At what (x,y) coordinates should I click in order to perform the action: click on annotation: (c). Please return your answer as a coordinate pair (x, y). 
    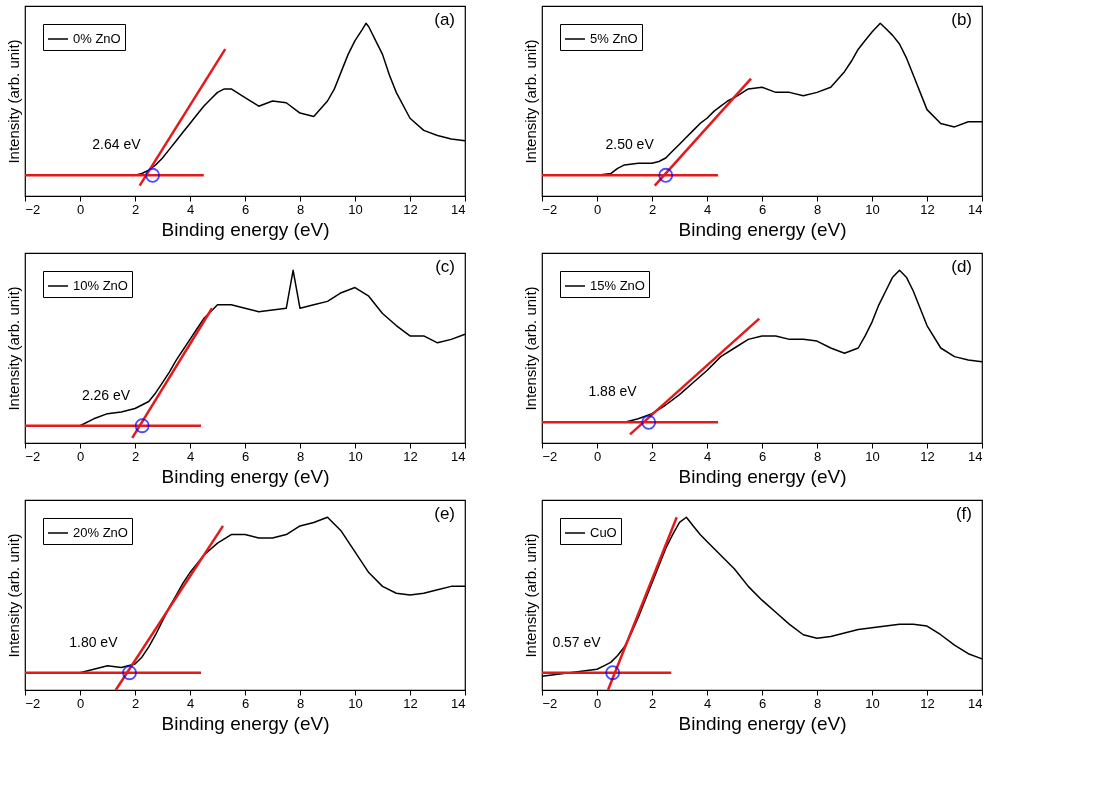
    Looking at the image, I should click on (445, 266).